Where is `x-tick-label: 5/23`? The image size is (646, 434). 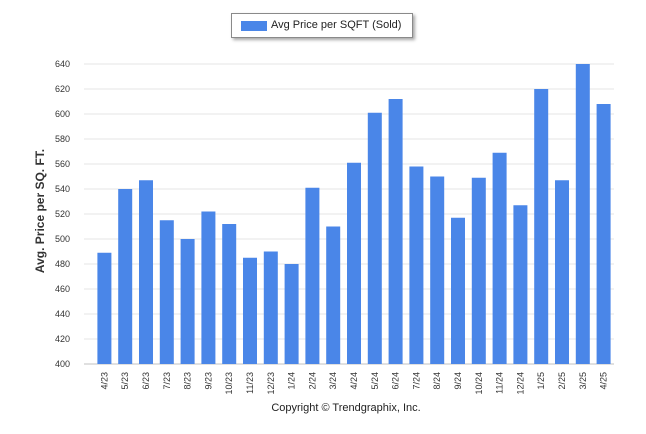 x-tick-label: 5/23 is located at coordinates (125, 381).